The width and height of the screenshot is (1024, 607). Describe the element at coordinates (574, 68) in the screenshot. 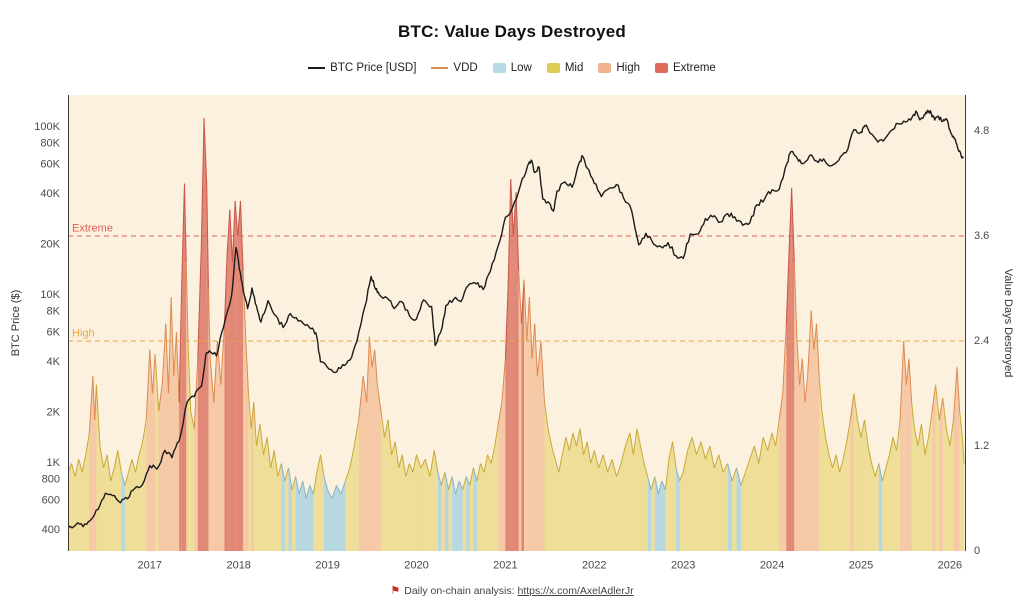

I see `legend-label-mid: Mid` at that location.